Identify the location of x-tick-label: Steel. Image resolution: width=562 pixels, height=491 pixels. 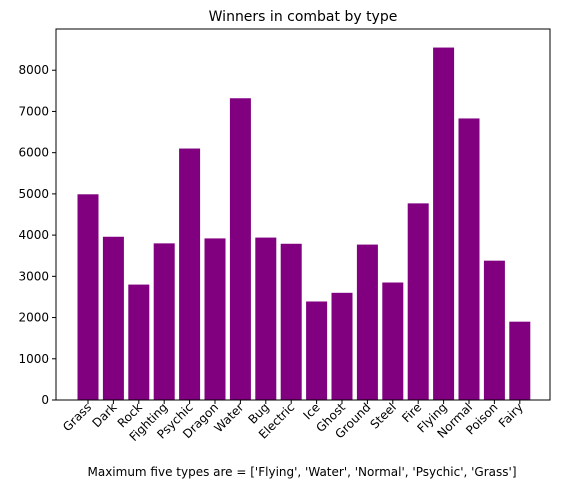
(383, 415).